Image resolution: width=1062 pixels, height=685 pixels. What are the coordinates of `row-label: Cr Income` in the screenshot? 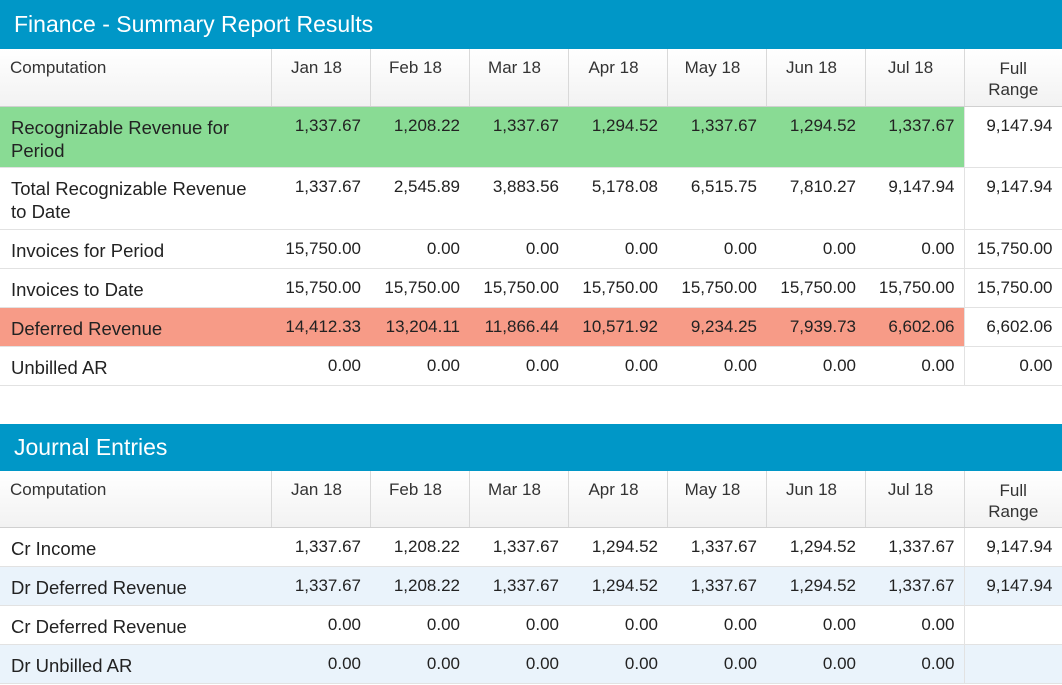 It's located at (135, 547).